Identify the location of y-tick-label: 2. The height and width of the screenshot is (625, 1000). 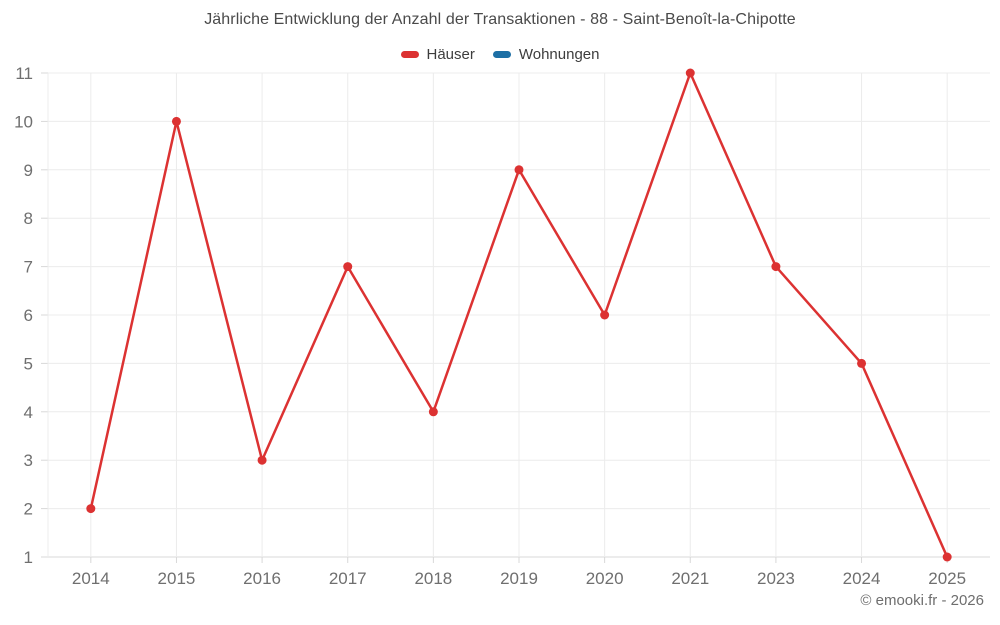
(28, 509).